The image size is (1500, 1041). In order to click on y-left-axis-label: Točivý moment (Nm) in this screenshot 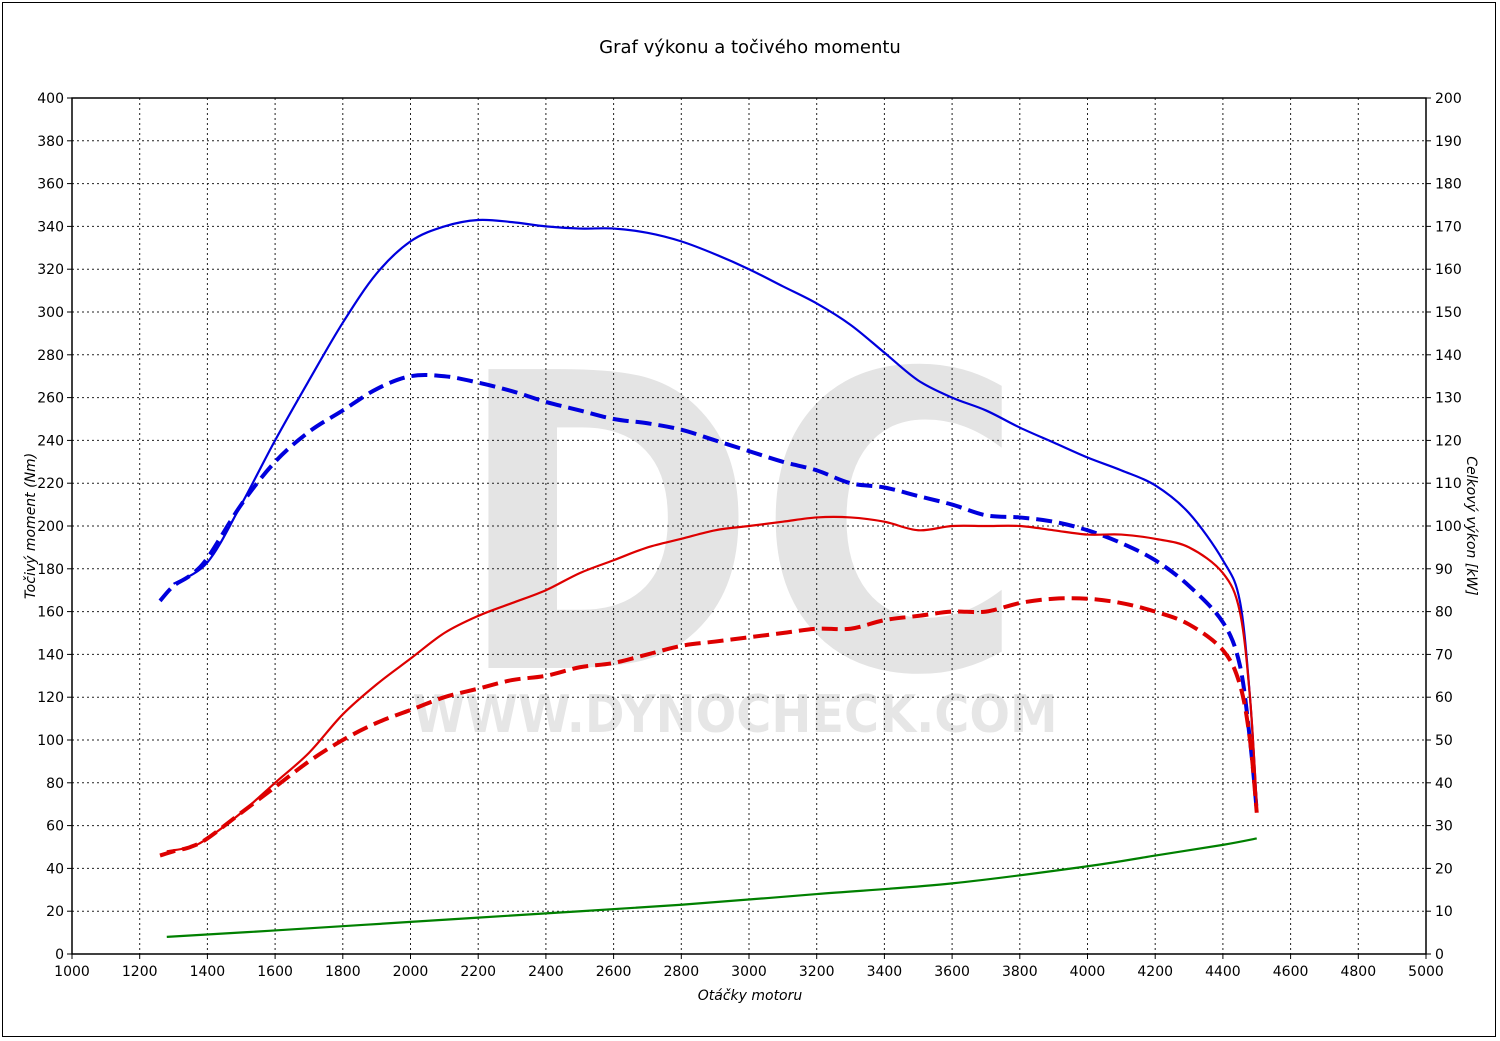, I will do `click(31, 526)`.